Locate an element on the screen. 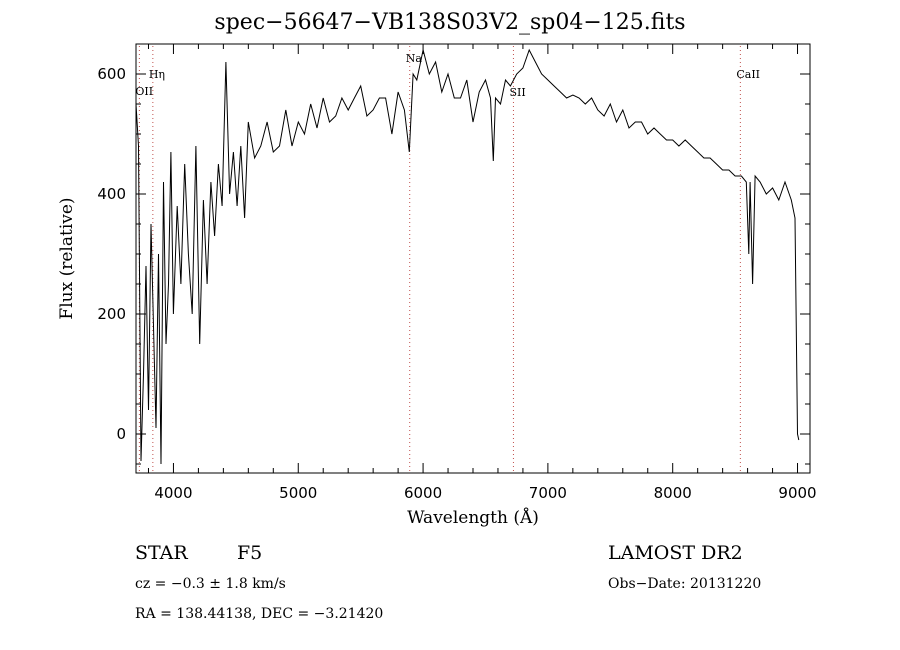  line-marker-label: Na is located at coordinates (414, 58).